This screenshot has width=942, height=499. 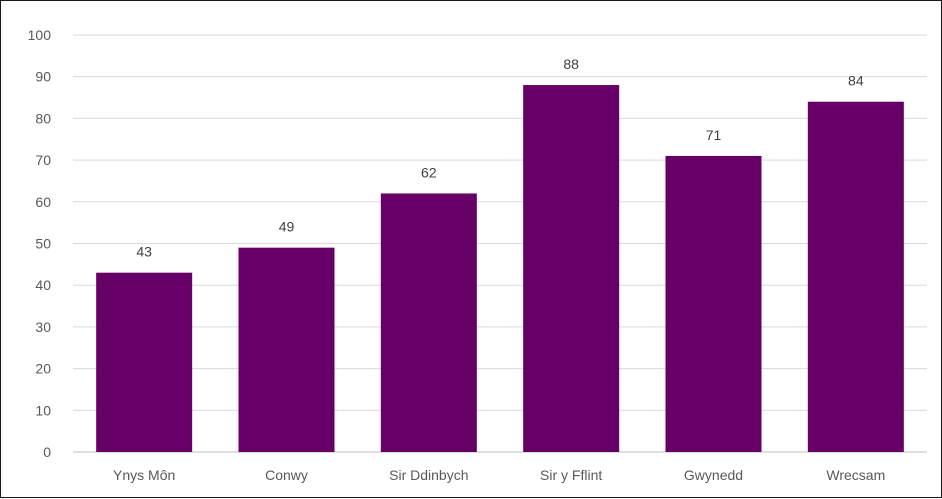 What do you see at coordinates (43, 244) in the screenshot?
I see `y-tick-label: 50` at bounding box center [43, 244].